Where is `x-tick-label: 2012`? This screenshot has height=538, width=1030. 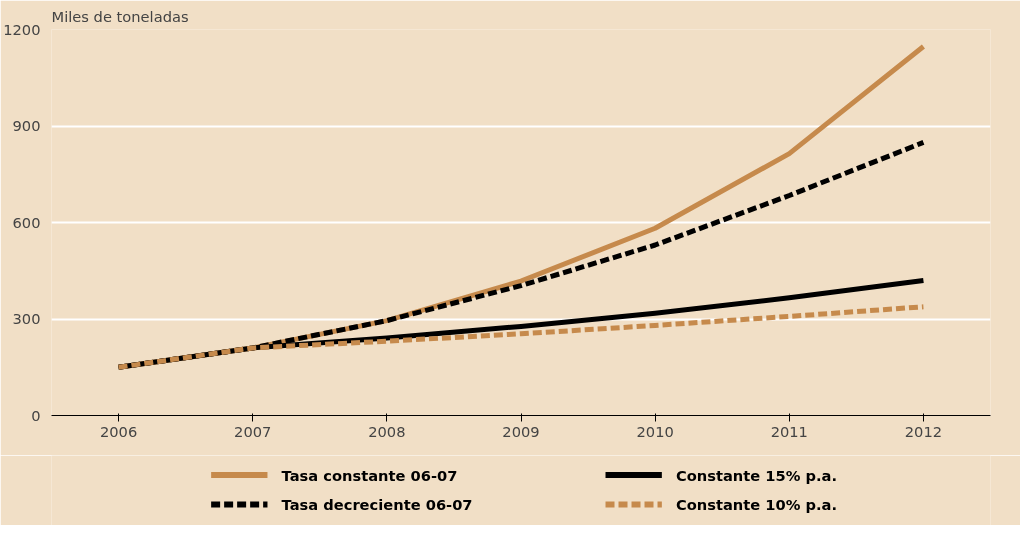 x-tick-label: 2012 is located at coordinates (923, 431).